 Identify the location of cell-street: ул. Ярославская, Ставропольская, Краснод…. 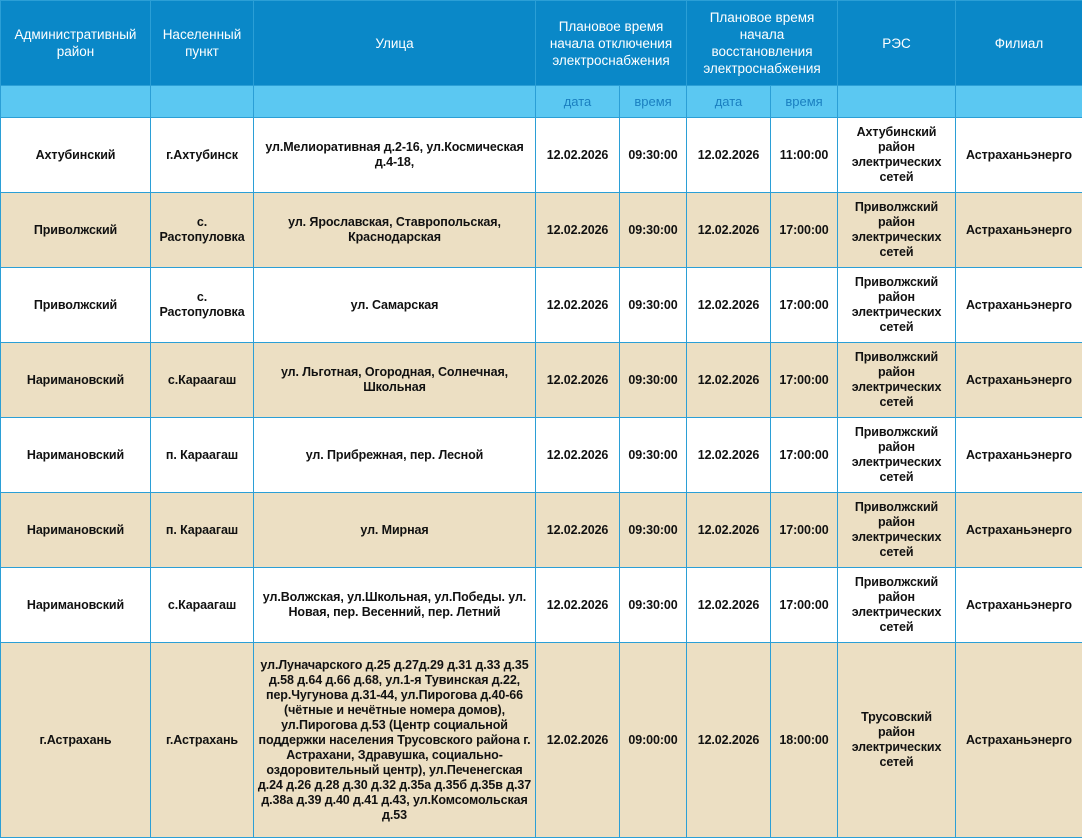
(395, 230).